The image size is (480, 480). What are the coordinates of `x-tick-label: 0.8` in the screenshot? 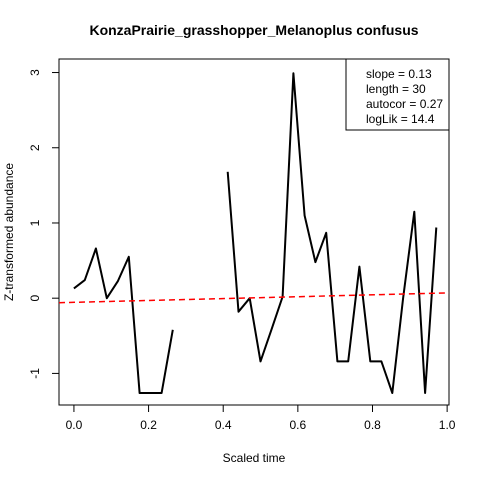 It's located at (372, 425).